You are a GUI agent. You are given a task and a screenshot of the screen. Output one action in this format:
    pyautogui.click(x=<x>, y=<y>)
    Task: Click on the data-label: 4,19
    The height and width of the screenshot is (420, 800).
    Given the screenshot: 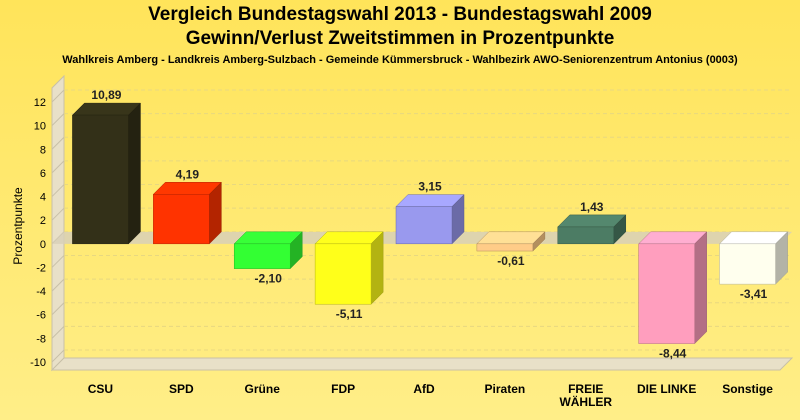 What is the action you would take?
    pyautogui.click(x=188, y=174)
    